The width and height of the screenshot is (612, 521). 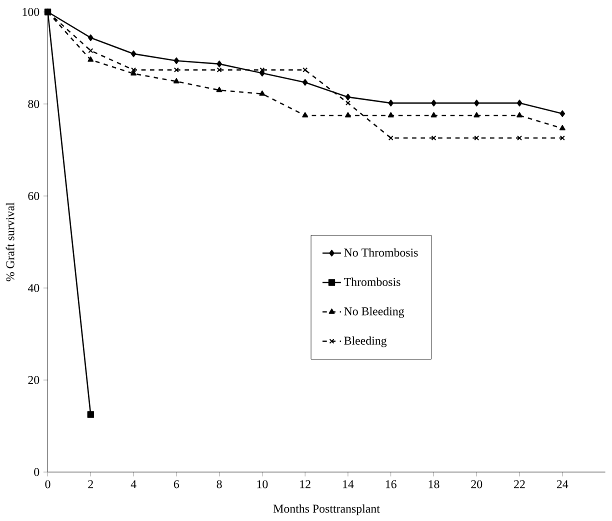 I want to click on x-tick-label: 14, so click(x=348, y=484).